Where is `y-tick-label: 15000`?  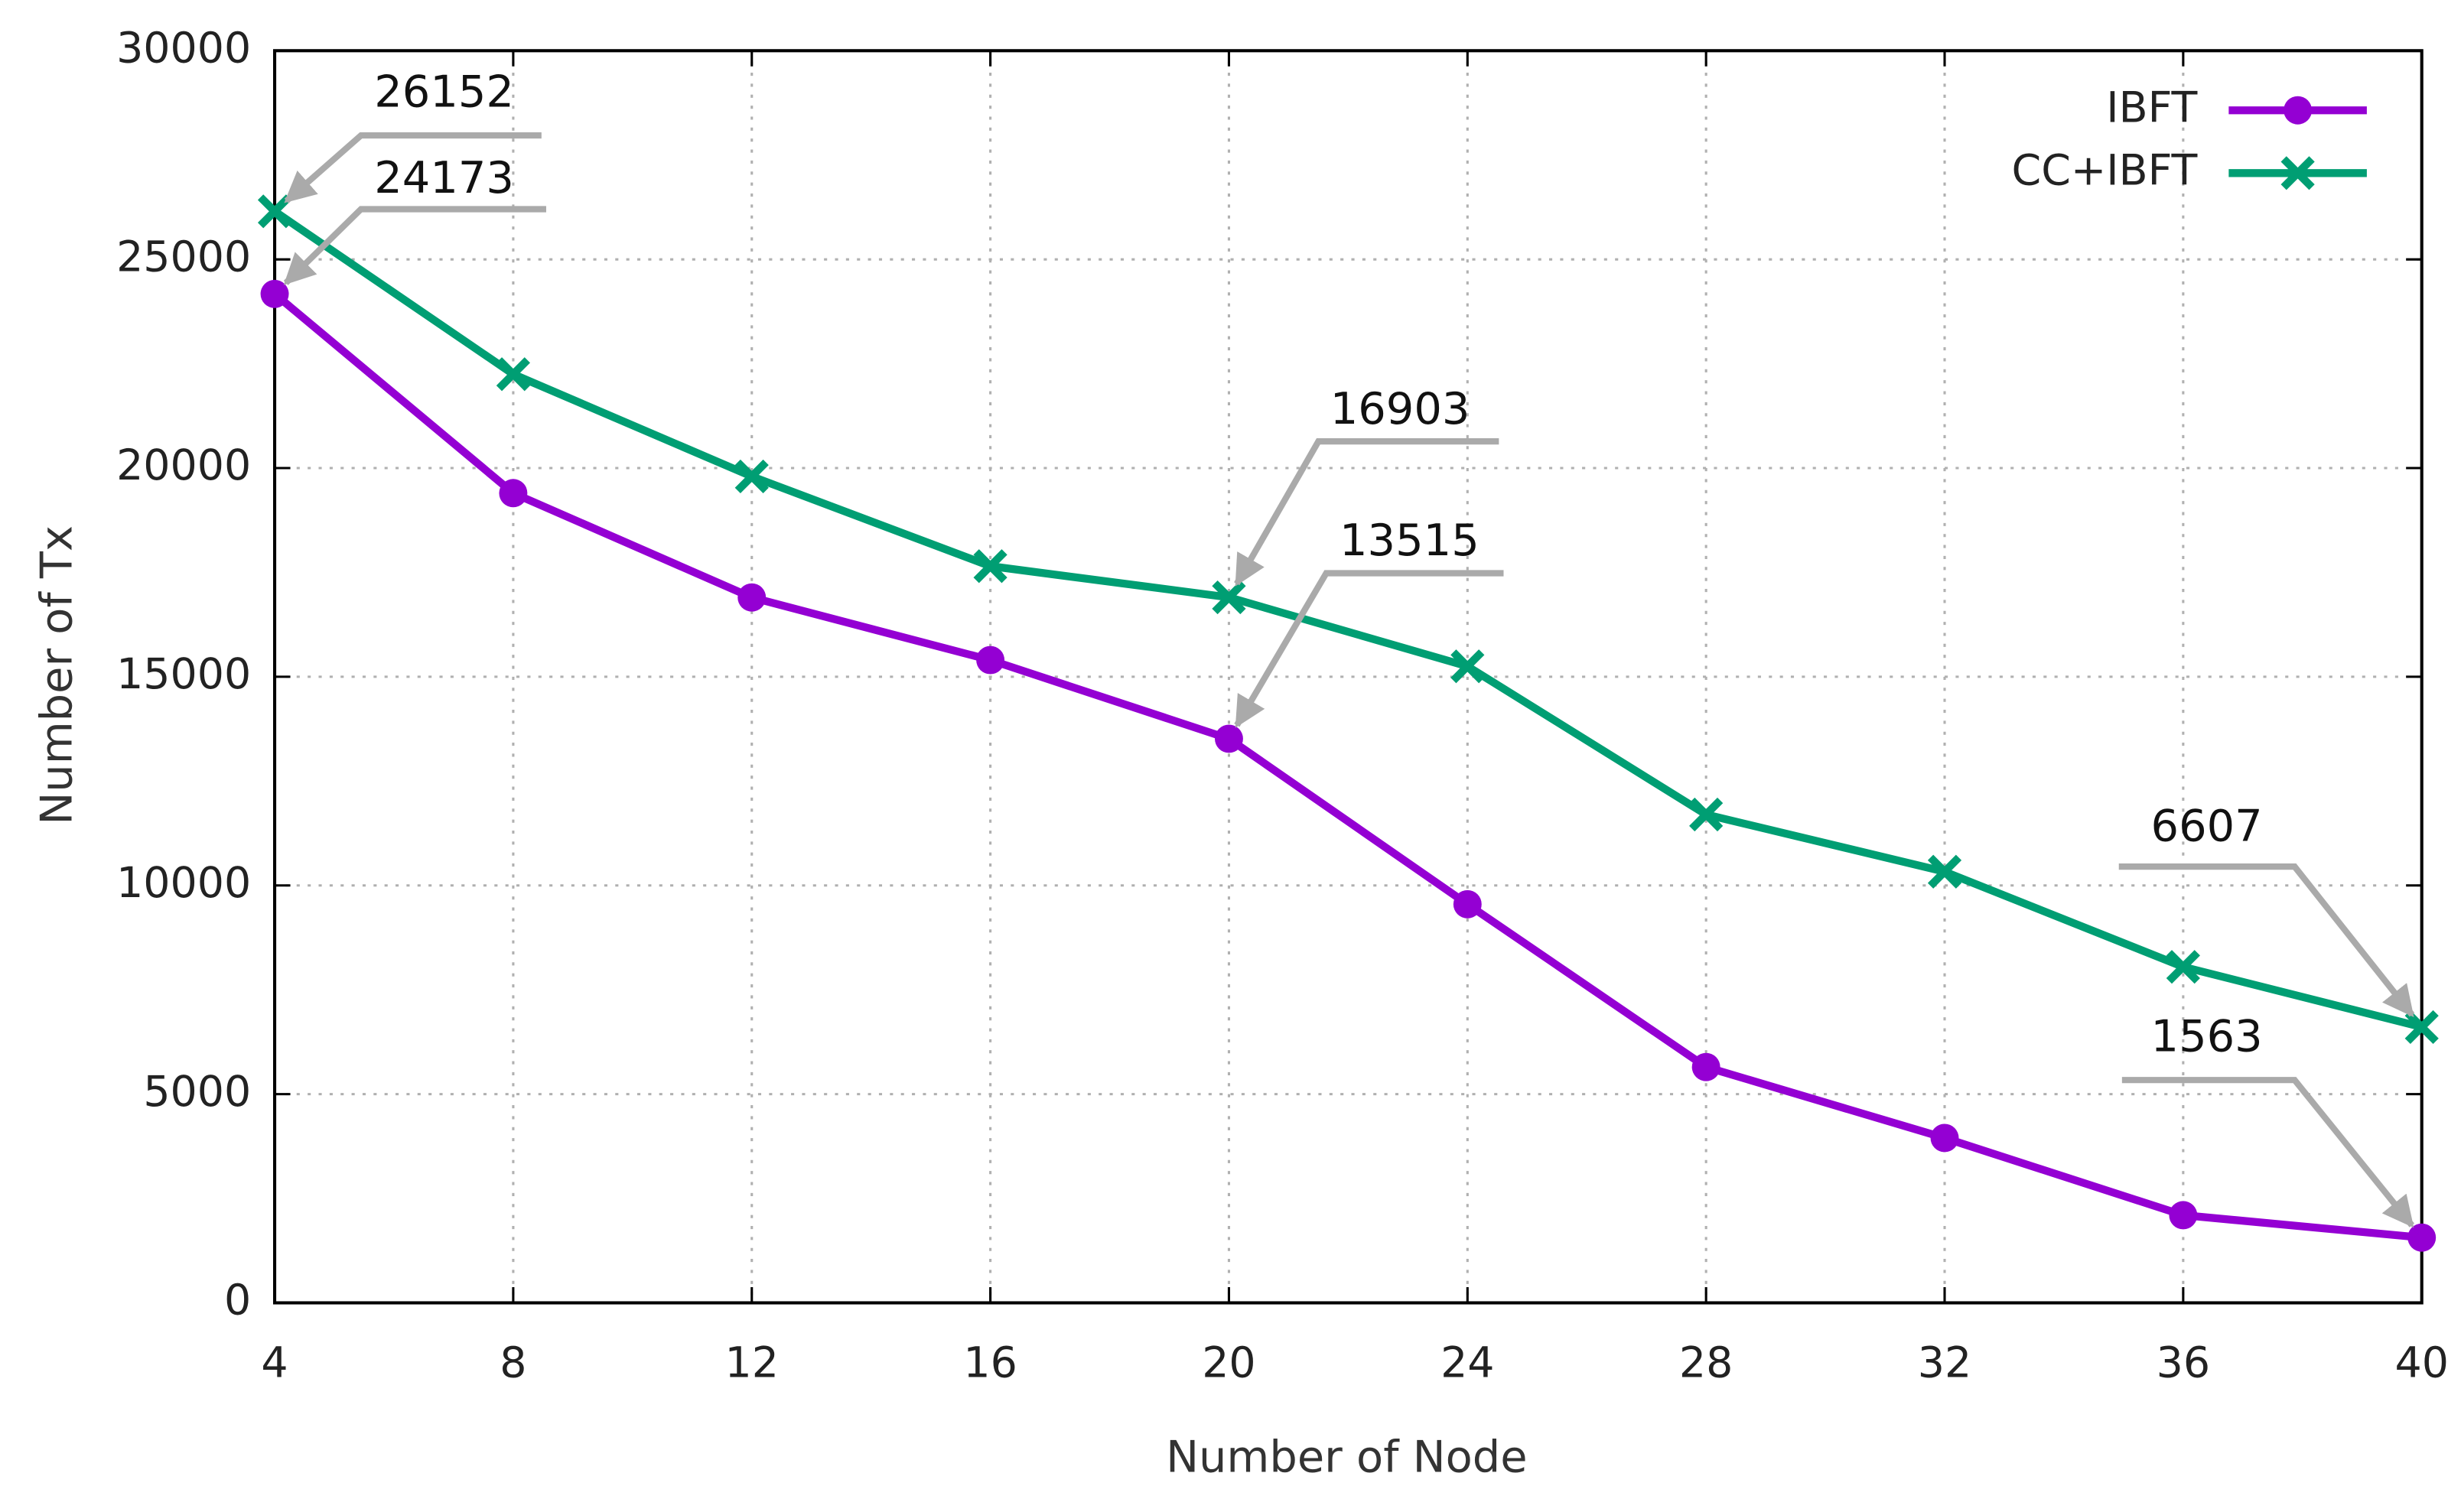
y-tick-label: 15000 is located at coordinates (183, 674).